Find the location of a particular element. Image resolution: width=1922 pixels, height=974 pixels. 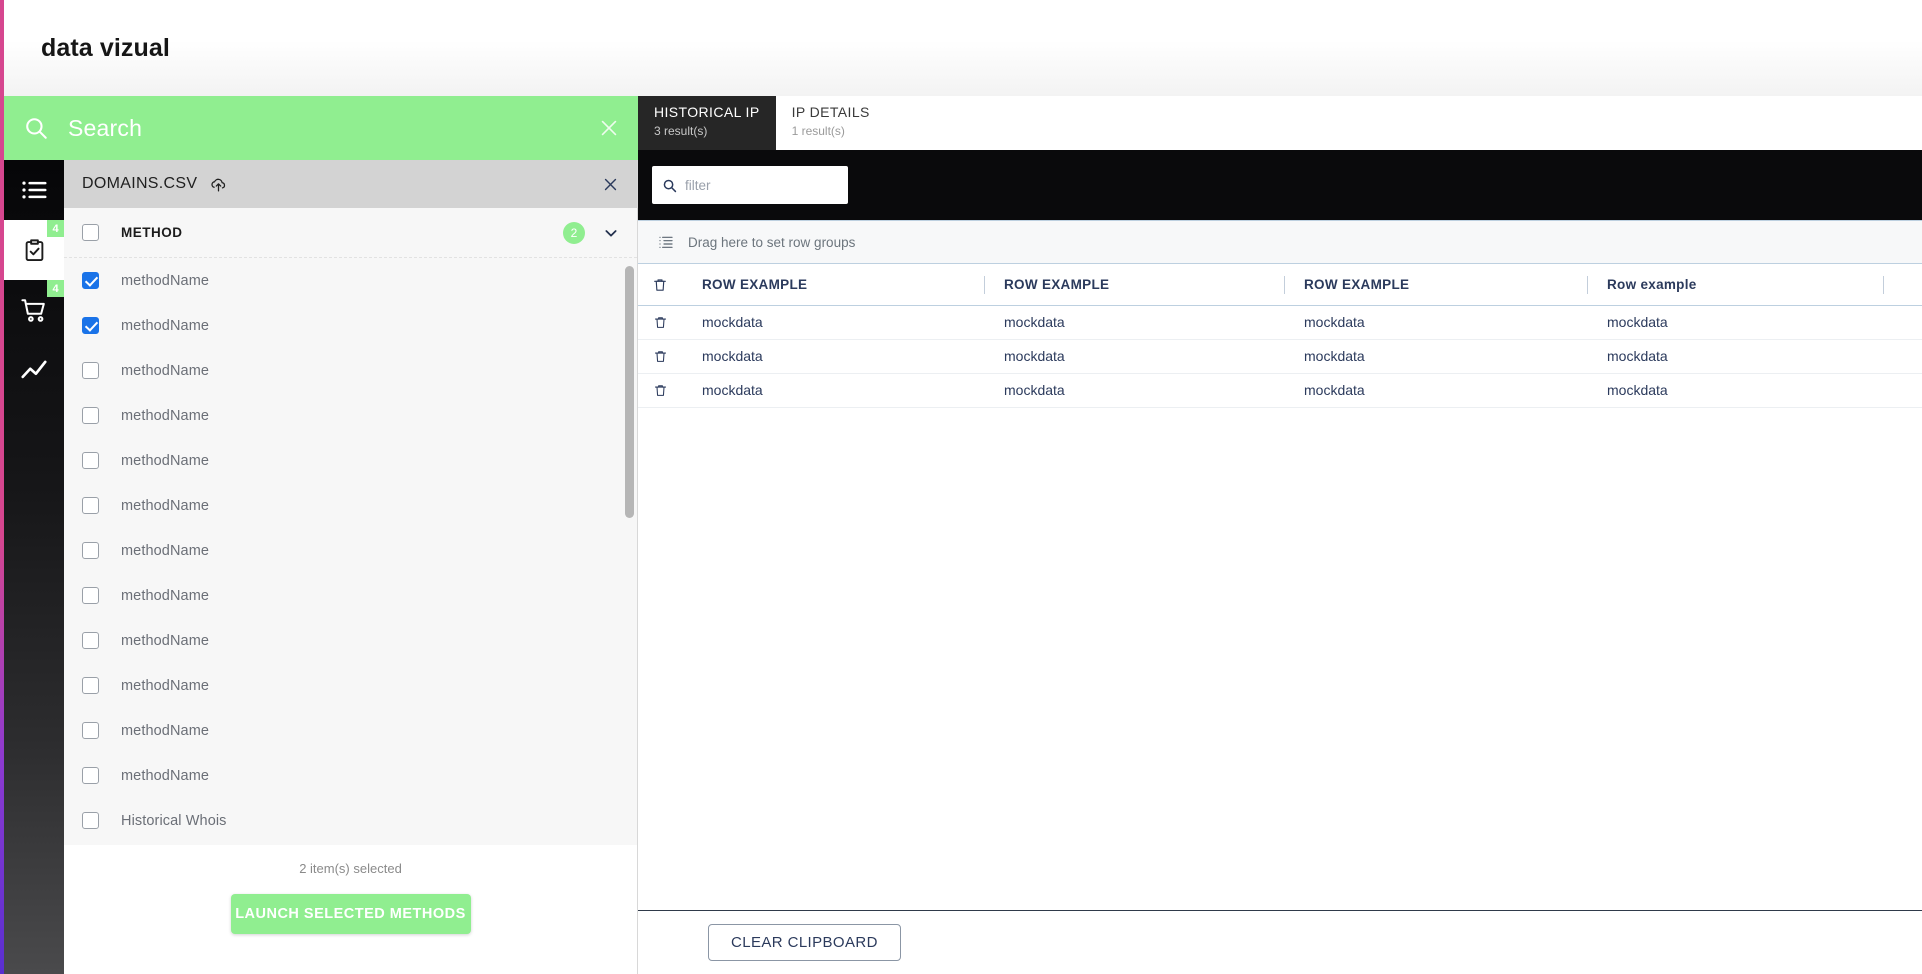

search-clear-icon is located at coordinates (609, 128).